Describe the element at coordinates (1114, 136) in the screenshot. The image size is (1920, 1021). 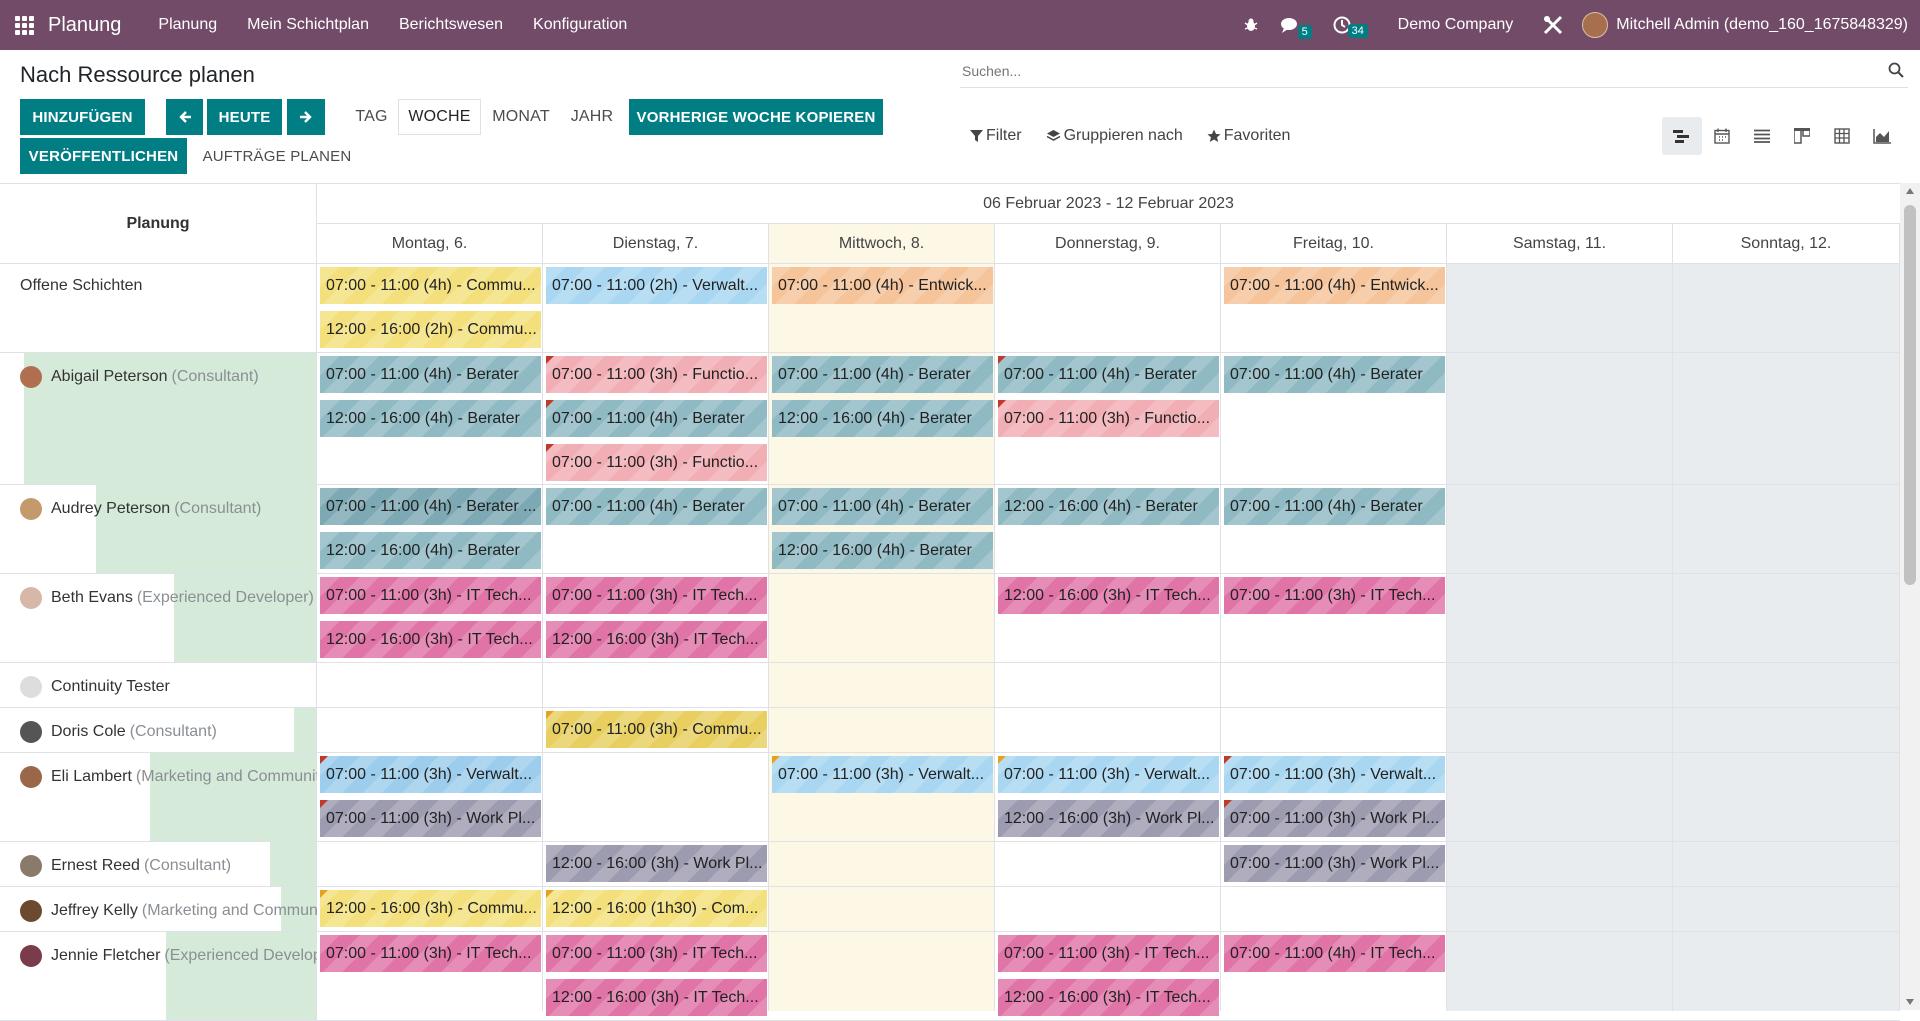
I see `group-by-toggle: Gruppieren nach` at that location.